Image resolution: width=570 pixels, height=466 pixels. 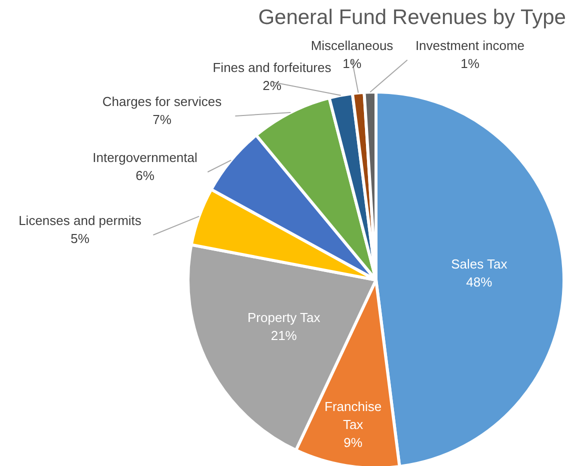 What do you see at coordinates (162, 119) in the screenshot?
I see `data-label: 7%` at bounding box center [162, 119].